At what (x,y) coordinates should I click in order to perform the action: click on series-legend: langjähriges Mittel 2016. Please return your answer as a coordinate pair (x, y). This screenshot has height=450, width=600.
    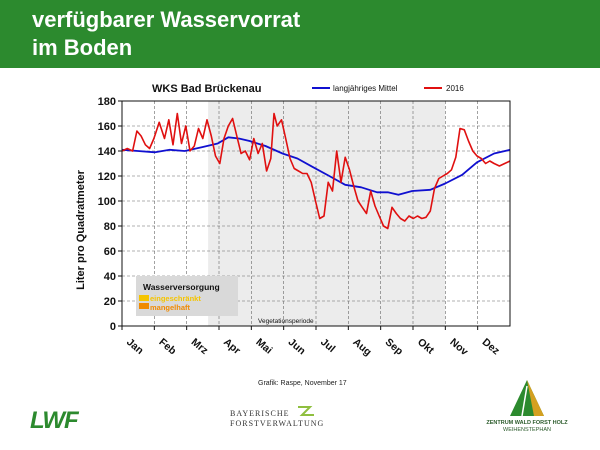
    Looking at the image, I should click on (388, 88).